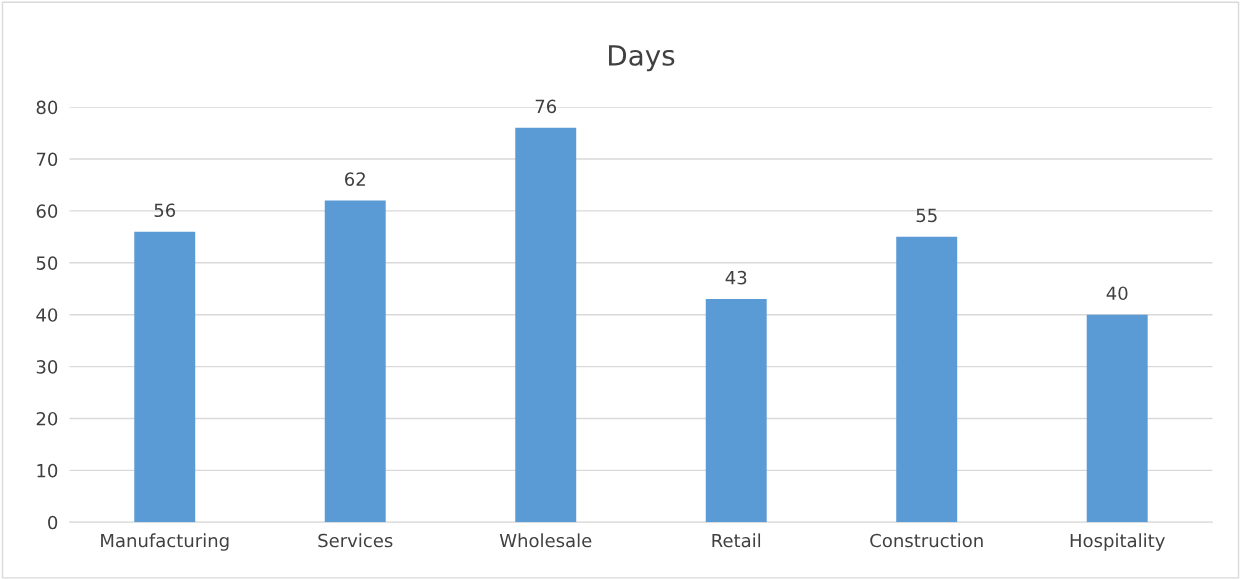  Describe the element at coordinates (642, 58) in the screenshot. I see `chart-title: Days` at that location.